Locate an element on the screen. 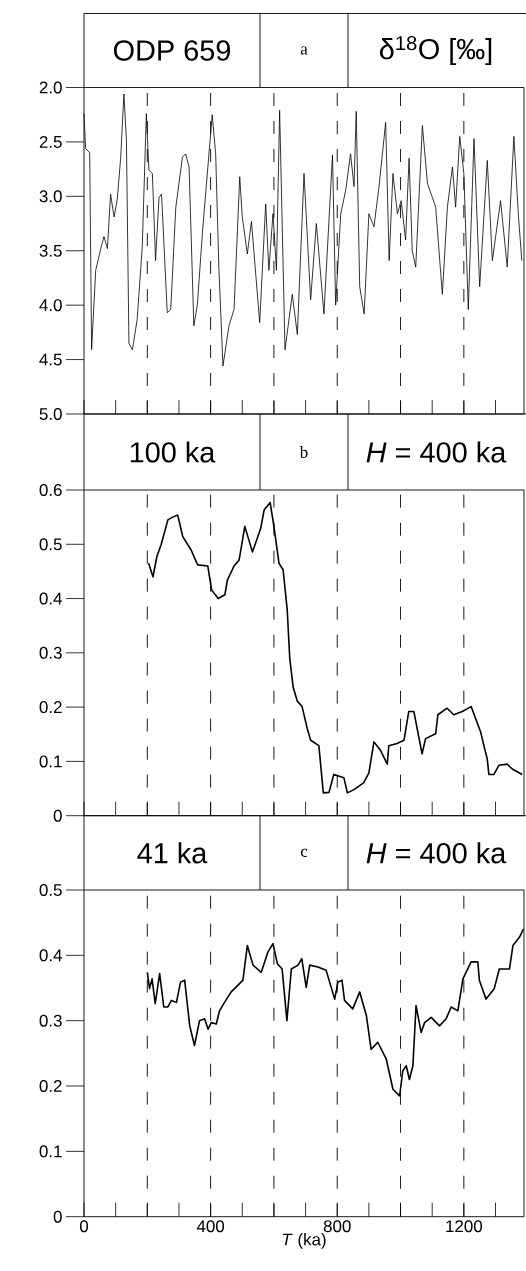 This screenshot has width=526, height=1271. x-tick-label: 400 is located at coordinates (210, 1226).